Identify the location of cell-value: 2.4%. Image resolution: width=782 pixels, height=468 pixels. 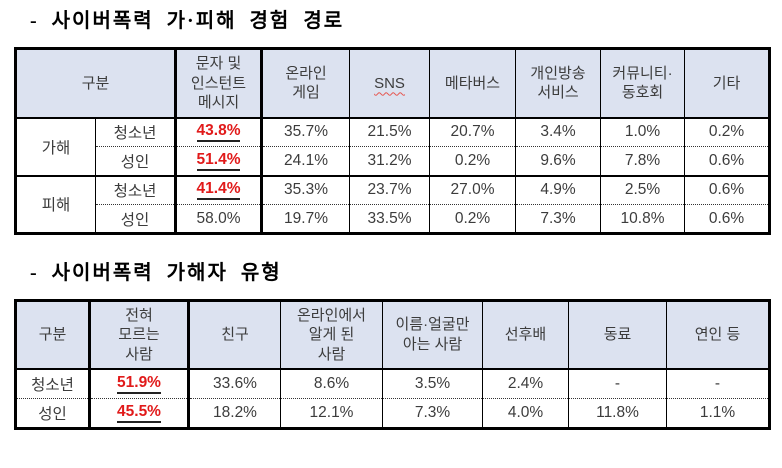
(525, 383).